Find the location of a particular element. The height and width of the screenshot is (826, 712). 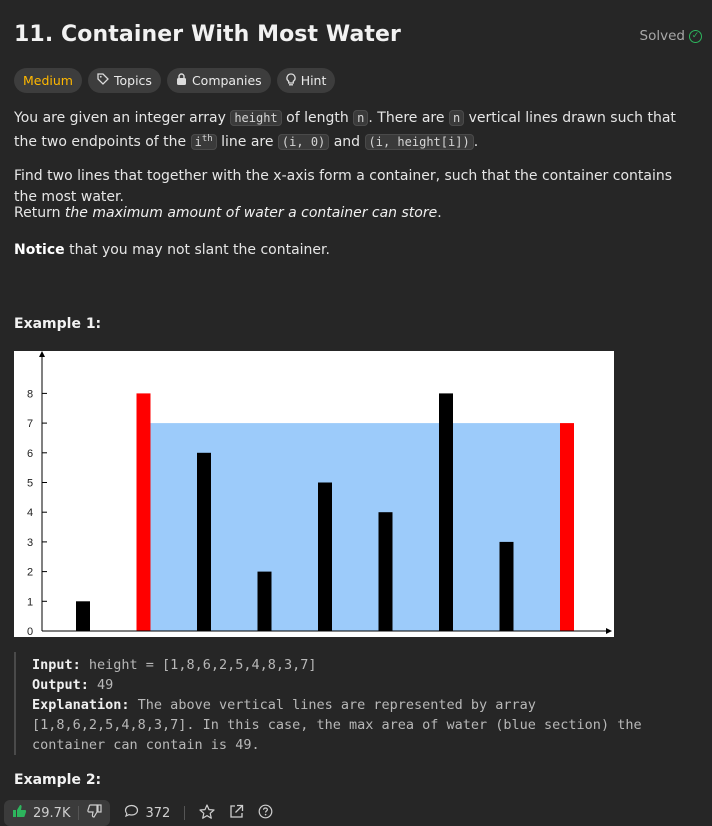

y-tick-label-6: 6 is located at coordinates (30, 454).